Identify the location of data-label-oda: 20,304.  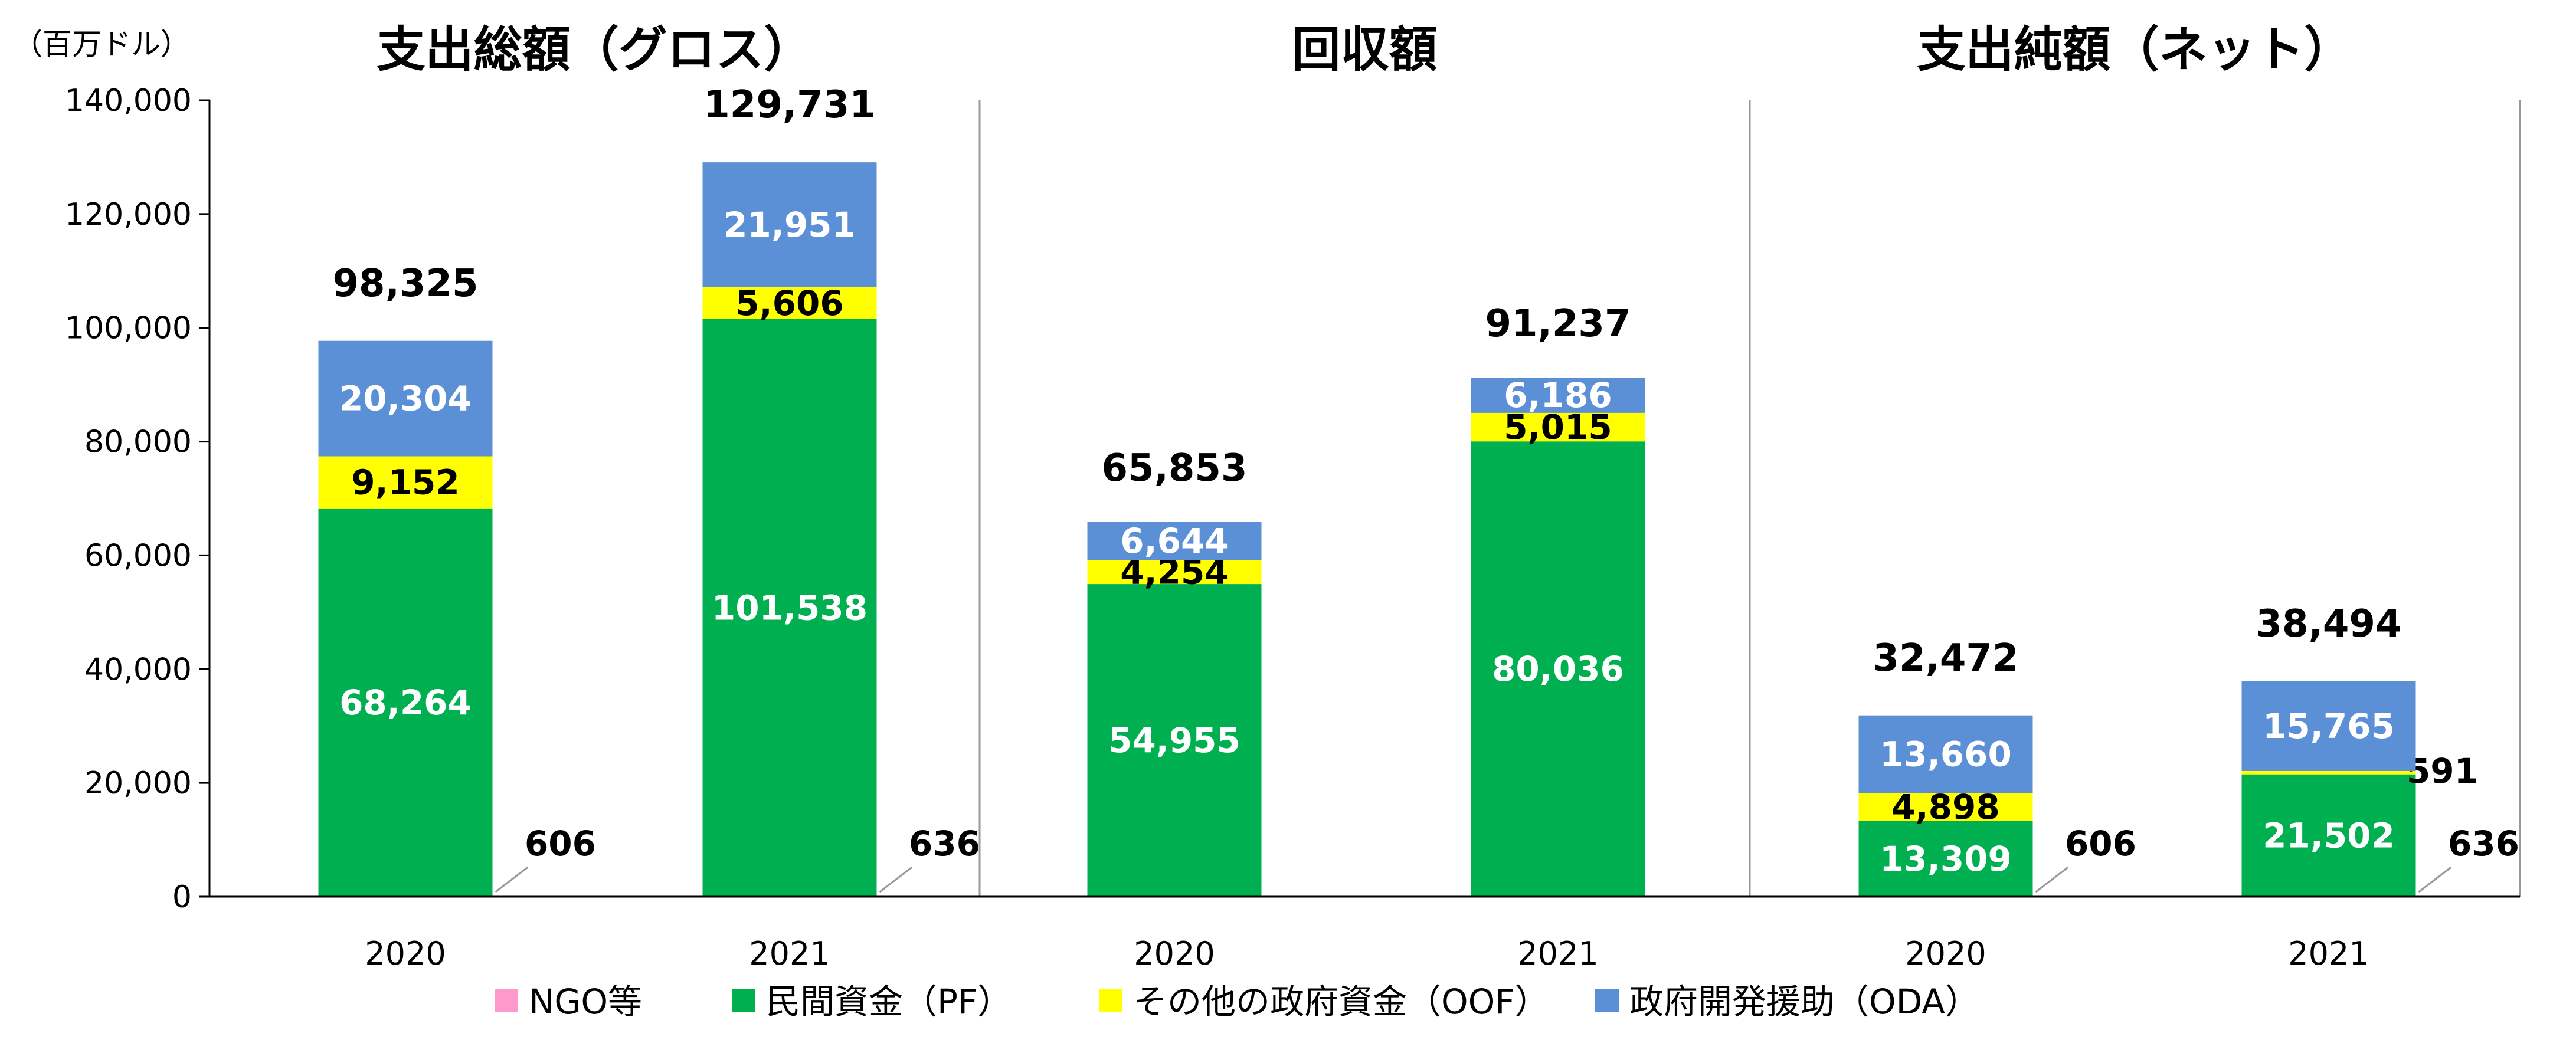
(406, 399).